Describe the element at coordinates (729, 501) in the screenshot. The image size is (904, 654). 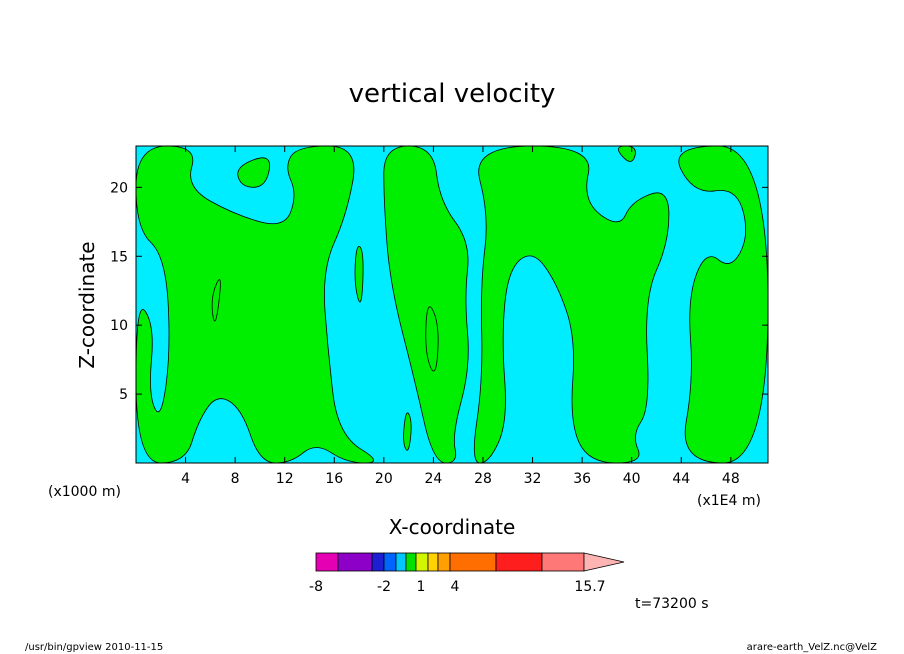
I see `x-unit-right: (x1E4 m)` at that location.